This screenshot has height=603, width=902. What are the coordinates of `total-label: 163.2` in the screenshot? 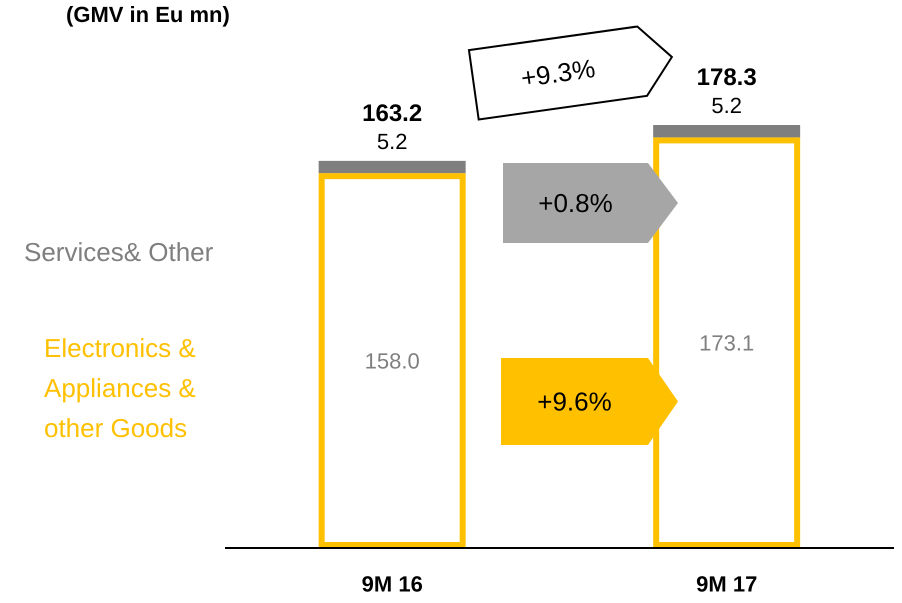 It's located at (392, 113).